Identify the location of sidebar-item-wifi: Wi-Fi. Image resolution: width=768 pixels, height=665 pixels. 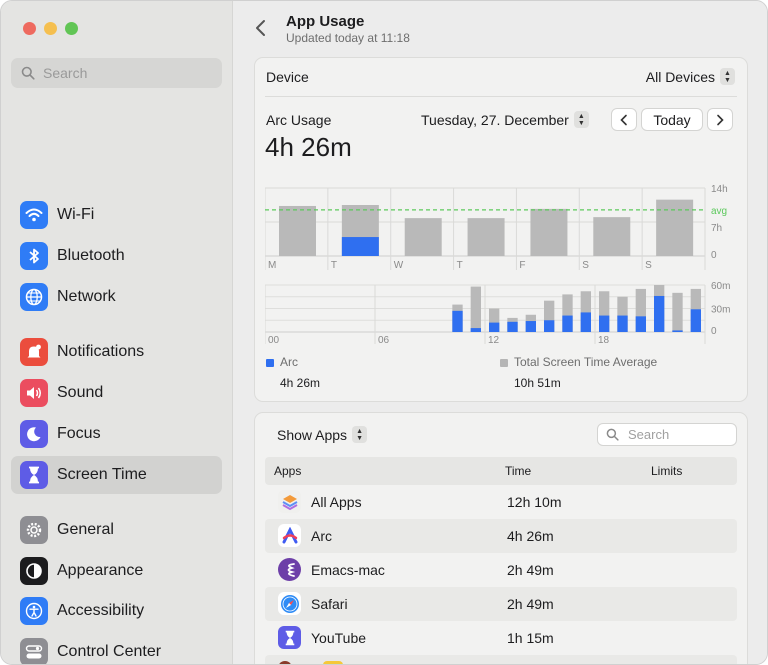
(116, 215).